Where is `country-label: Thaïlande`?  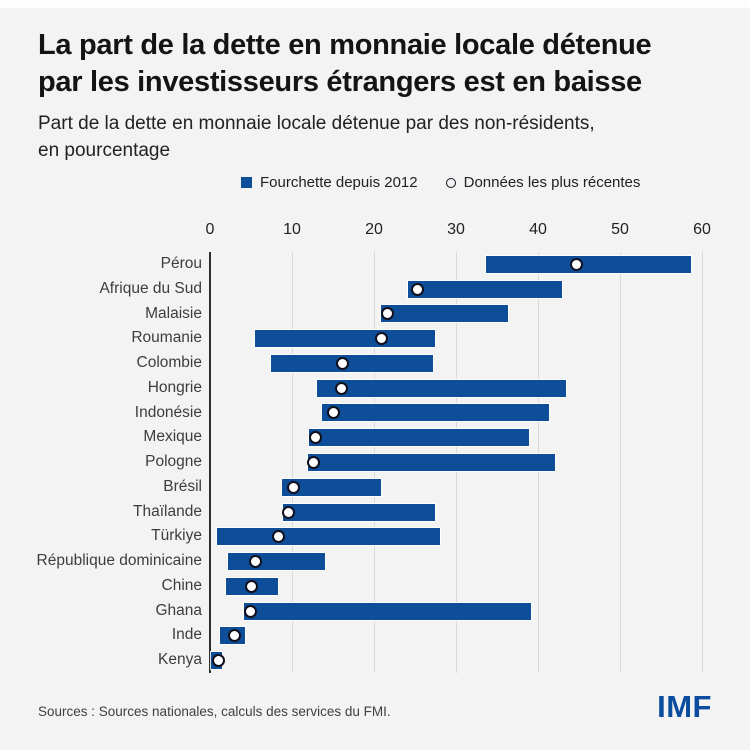
country-label: Thaïlande is located at coordinates (167, 511).